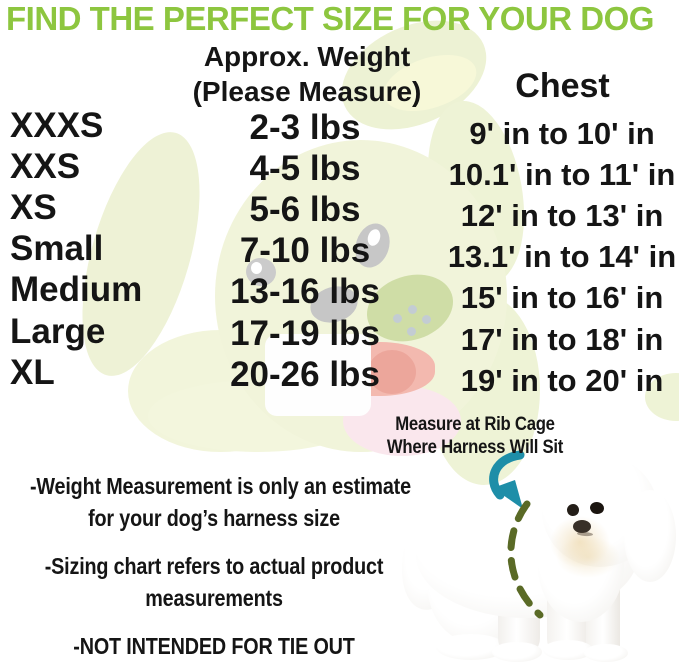 The image size is (679, 662). Describe the element at coordinates (330, 18) in the screenshot. I see `page-title: FIND THE PERFECT SIZE FOR YOUR DOG` at that location.